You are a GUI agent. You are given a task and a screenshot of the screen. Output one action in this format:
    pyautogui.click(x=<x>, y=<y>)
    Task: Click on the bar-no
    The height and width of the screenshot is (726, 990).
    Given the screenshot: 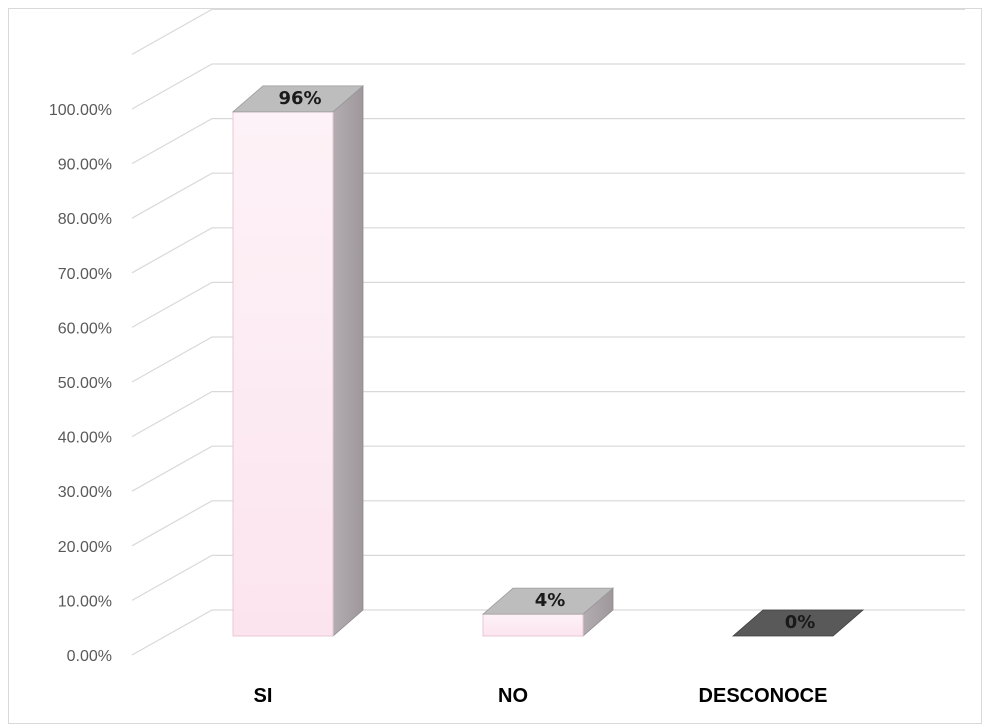 What is the action you would take?
    pyautogui.click(x=548, y=612)
    